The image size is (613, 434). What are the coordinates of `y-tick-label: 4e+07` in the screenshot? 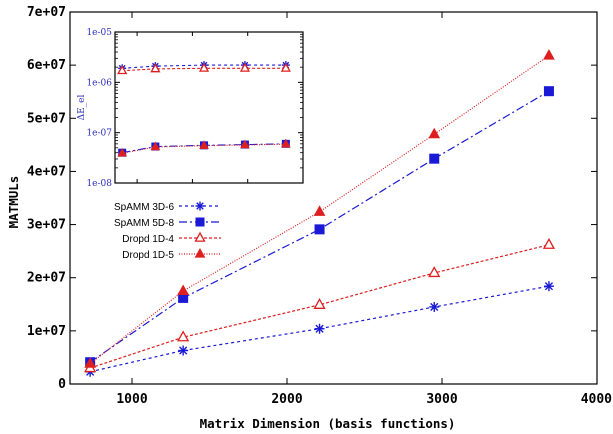 It's located at (46, 171).